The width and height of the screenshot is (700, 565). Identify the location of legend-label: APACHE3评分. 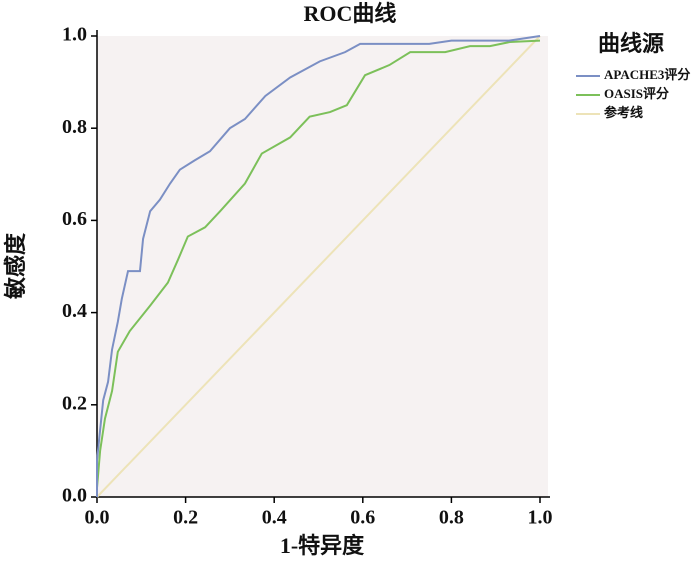
(647, 74).